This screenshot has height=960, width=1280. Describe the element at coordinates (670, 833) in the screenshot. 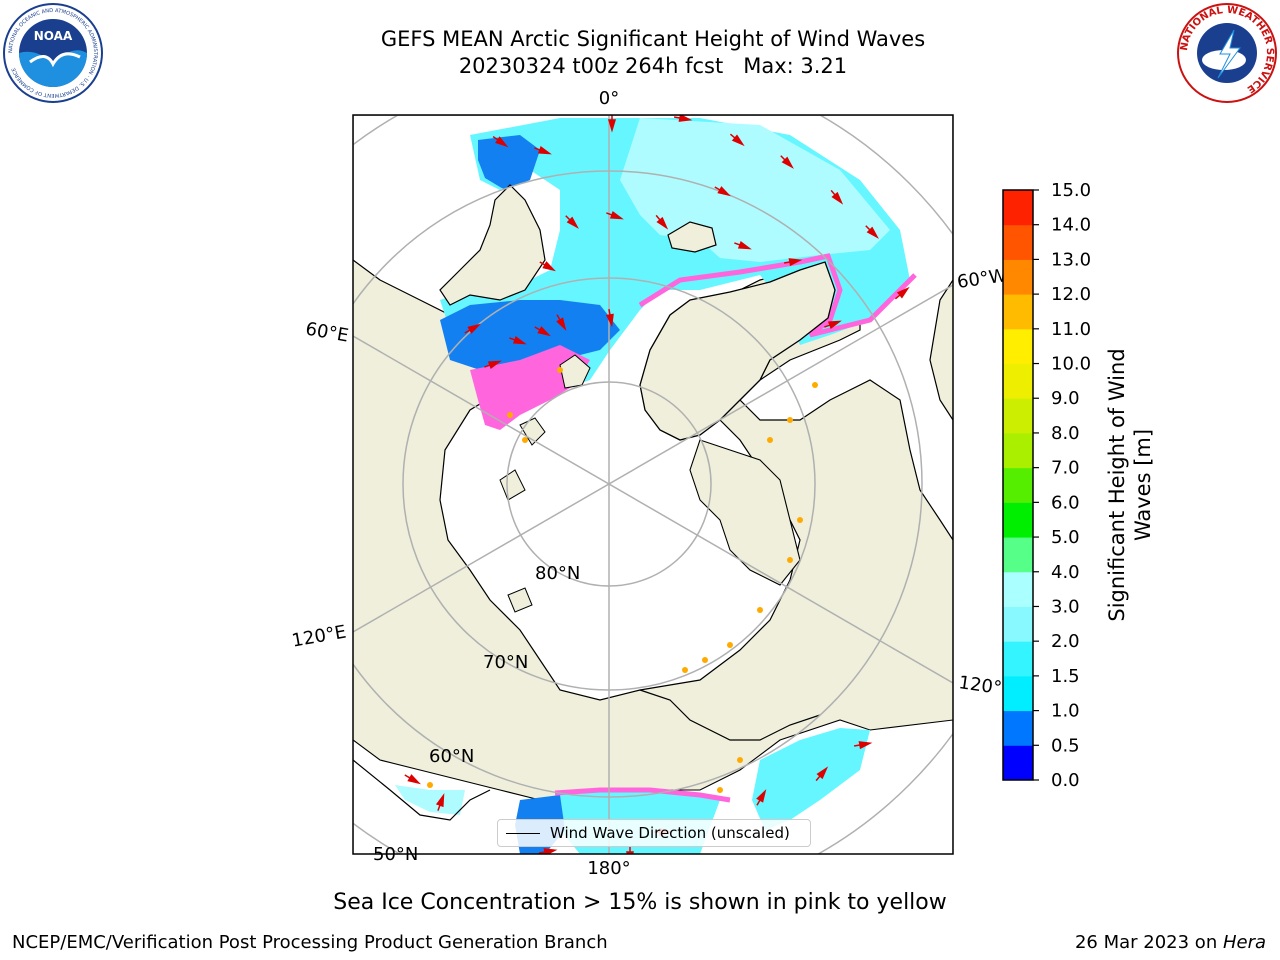

I see `legend-label: Wind Wave Direction (unscaled)` at that location.